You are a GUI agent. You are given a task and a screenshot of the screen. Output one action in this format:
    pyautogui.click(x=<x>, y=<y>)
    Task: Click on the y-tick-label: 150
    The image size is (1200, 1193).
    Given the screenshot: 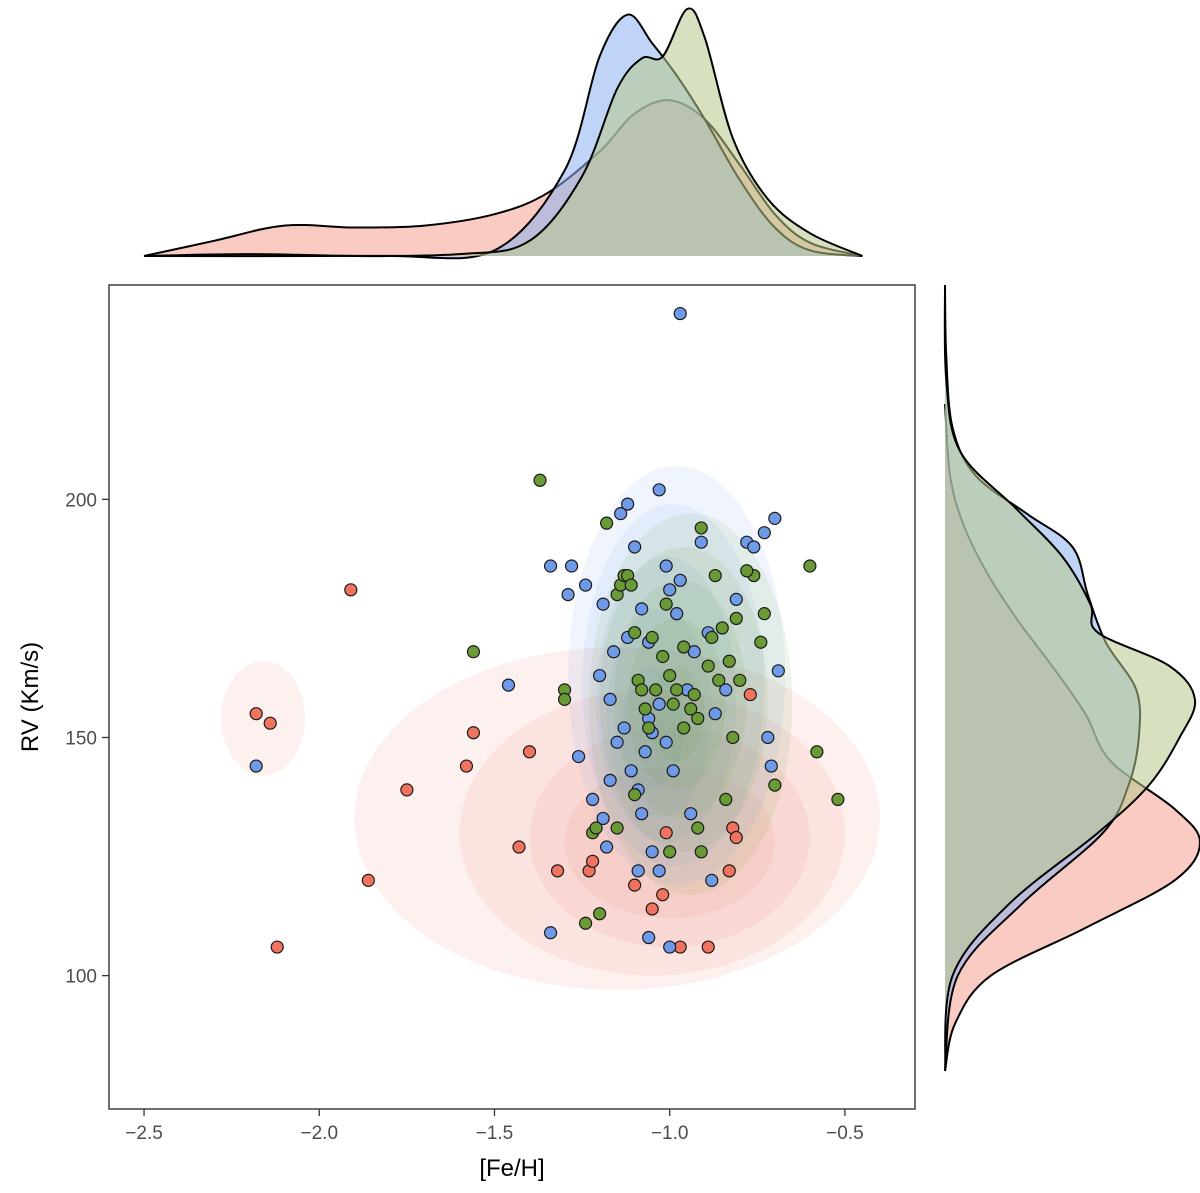 What is the action you would take?
    pyautogui.click(x=81, y=738)
    